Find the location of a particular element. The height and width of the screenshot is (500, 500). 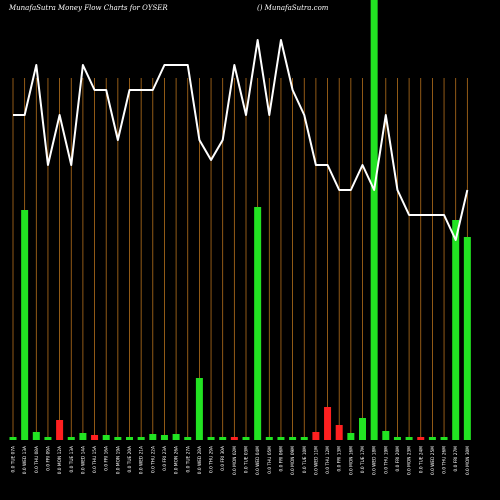

x-tick-label: 0.0 FRI 13M is located at coordinates (340, 459).